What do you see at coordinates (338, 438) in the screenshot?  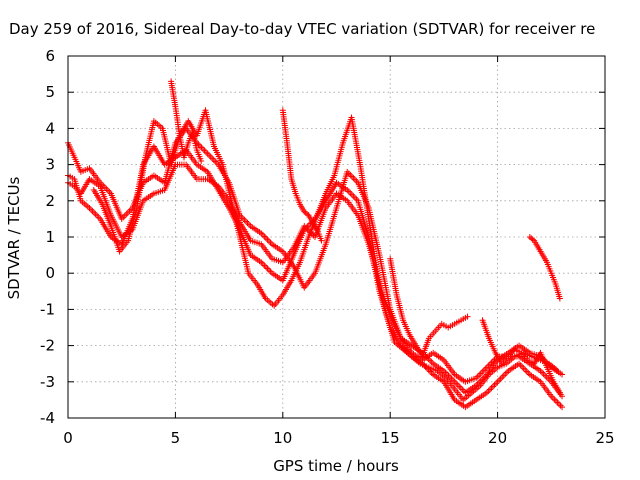 I see `x-tick-labels: 0 5 10 15 20 25` at bounding box center [338, 438].